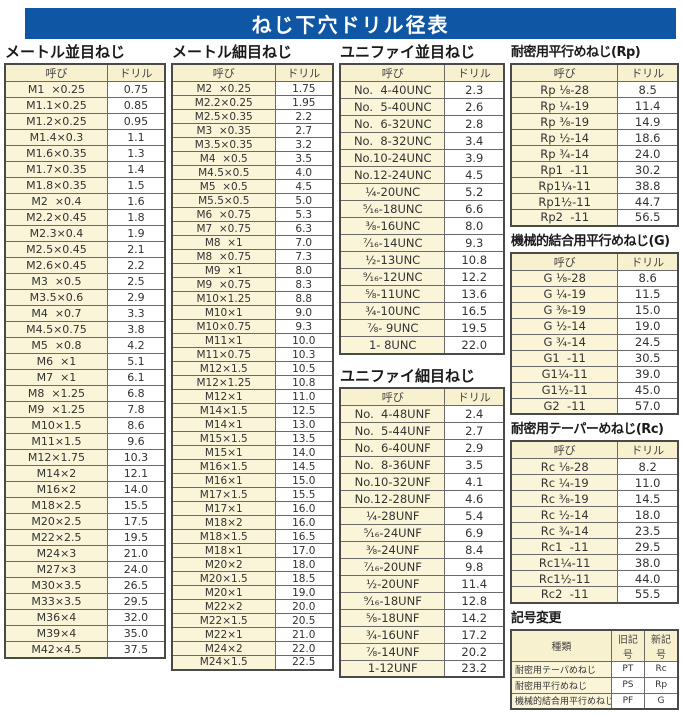 The image size is (683, 716). Describe the element at coordinates (594, 278) in the screenshot. I see `table-row: G ⅛-28 8.6` at that location.